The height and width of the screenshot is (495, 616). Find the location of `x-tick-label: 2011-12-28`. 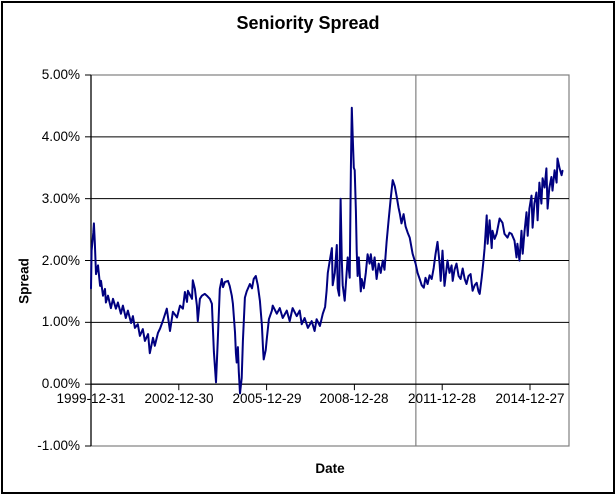

x-tick-label: 2011-12-28 is located at coordinates (442, 398).